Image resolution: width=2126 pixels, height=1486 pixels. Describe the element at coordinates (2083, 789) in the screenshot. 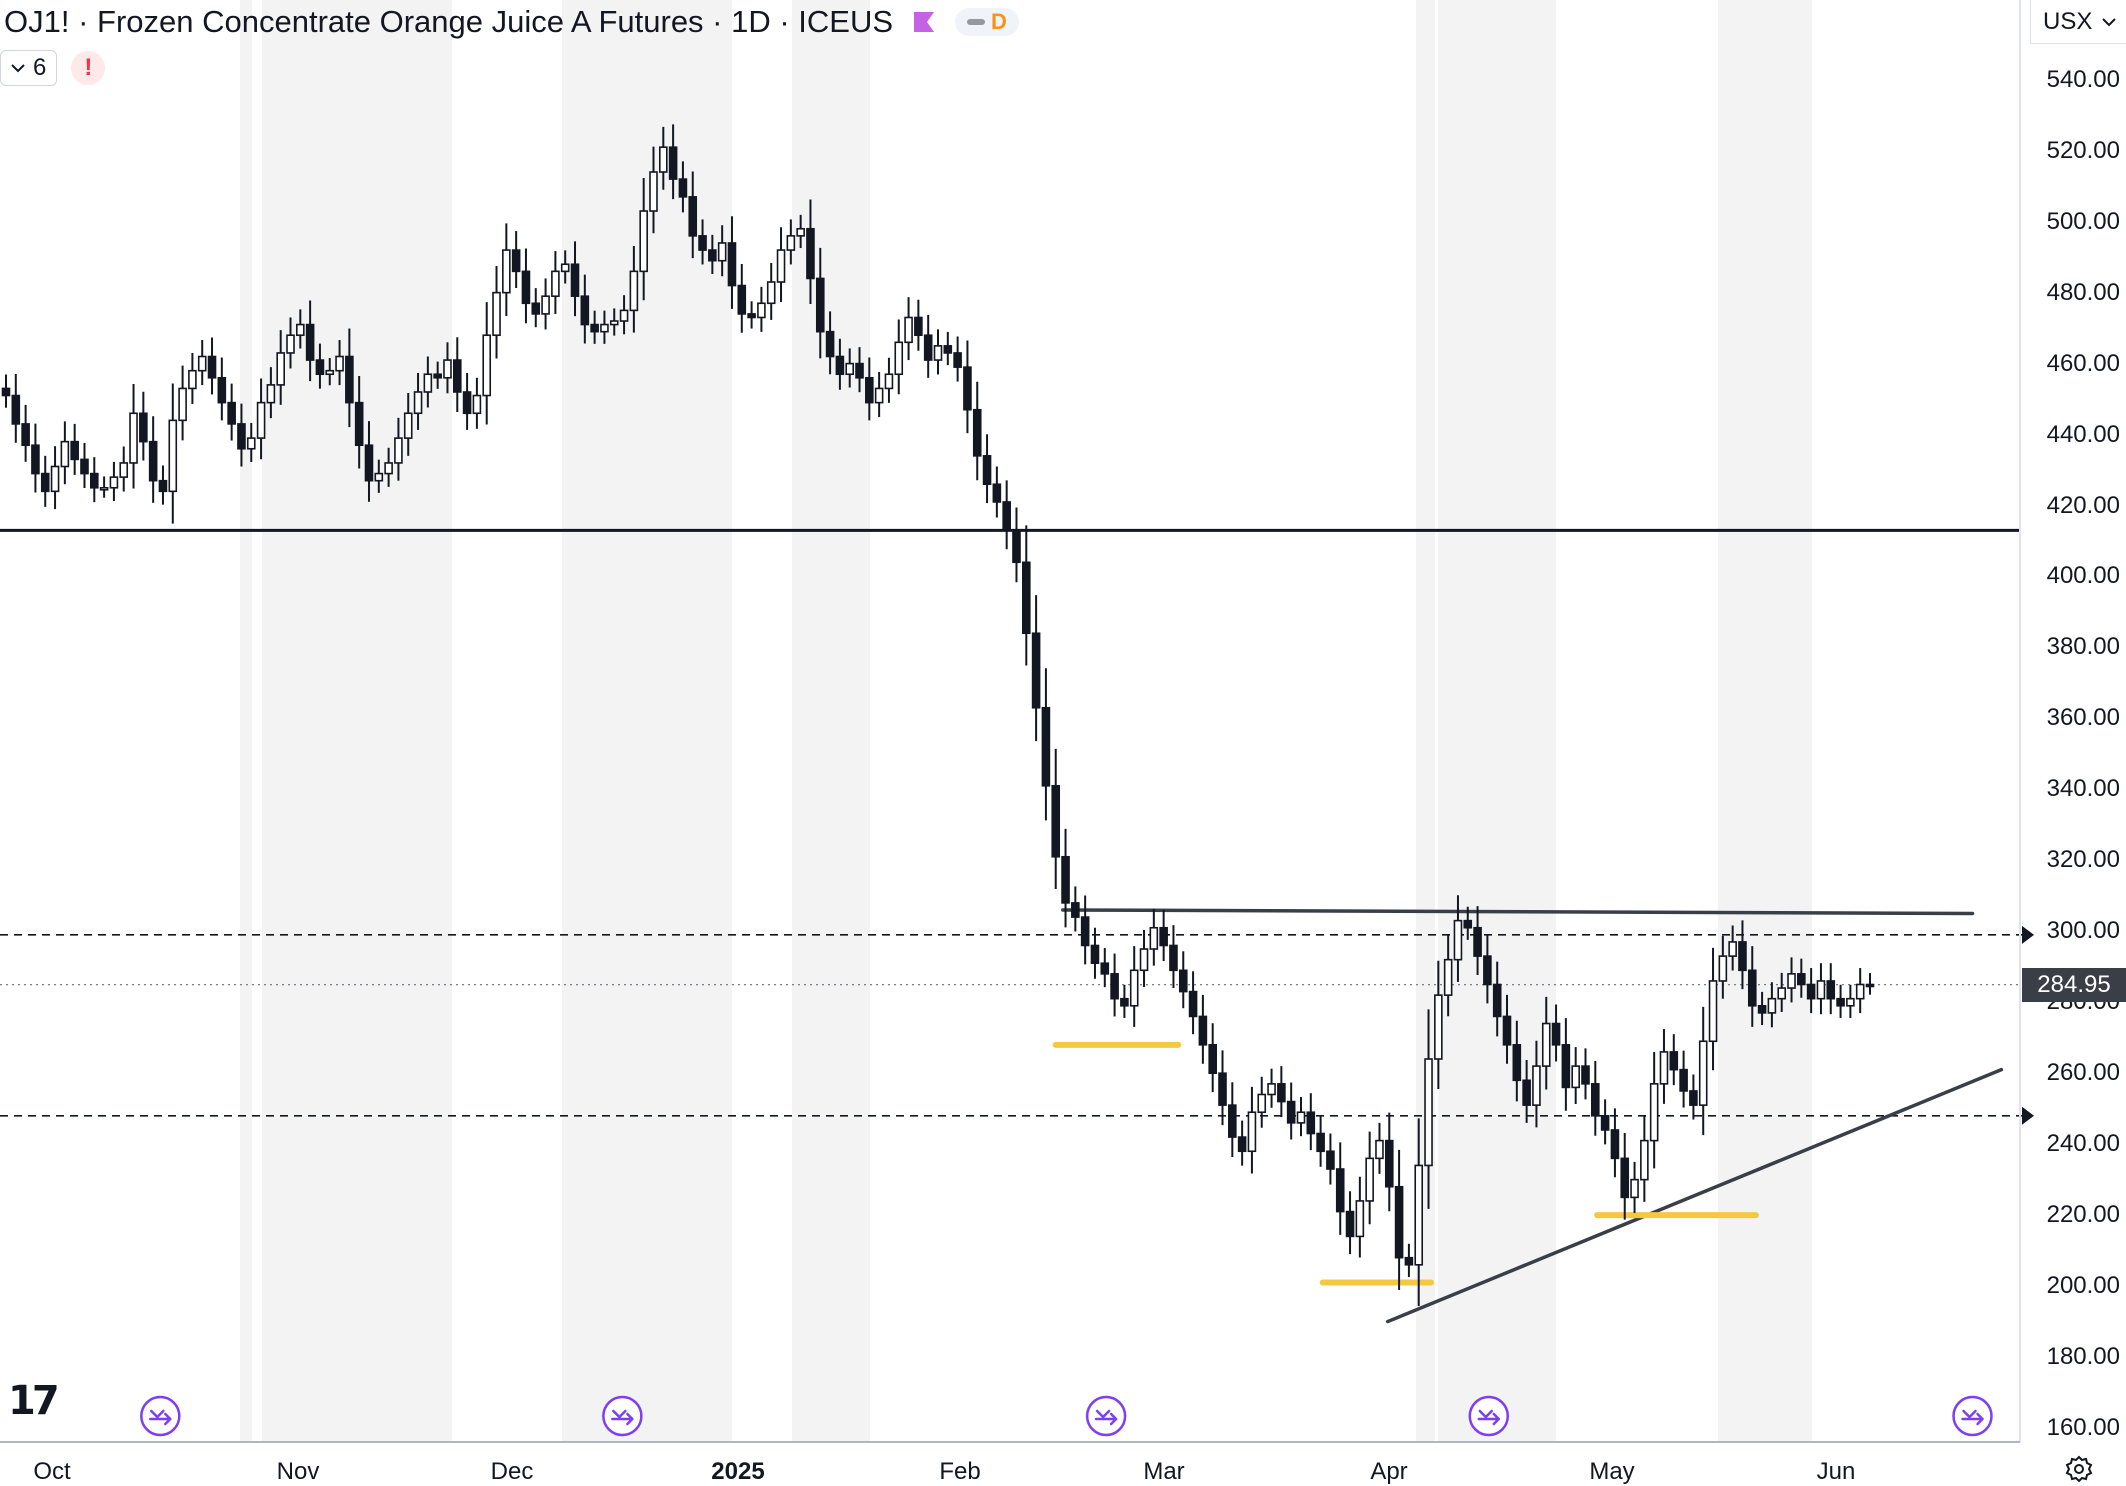

I see `price-tick-label: 340.00` at that location.